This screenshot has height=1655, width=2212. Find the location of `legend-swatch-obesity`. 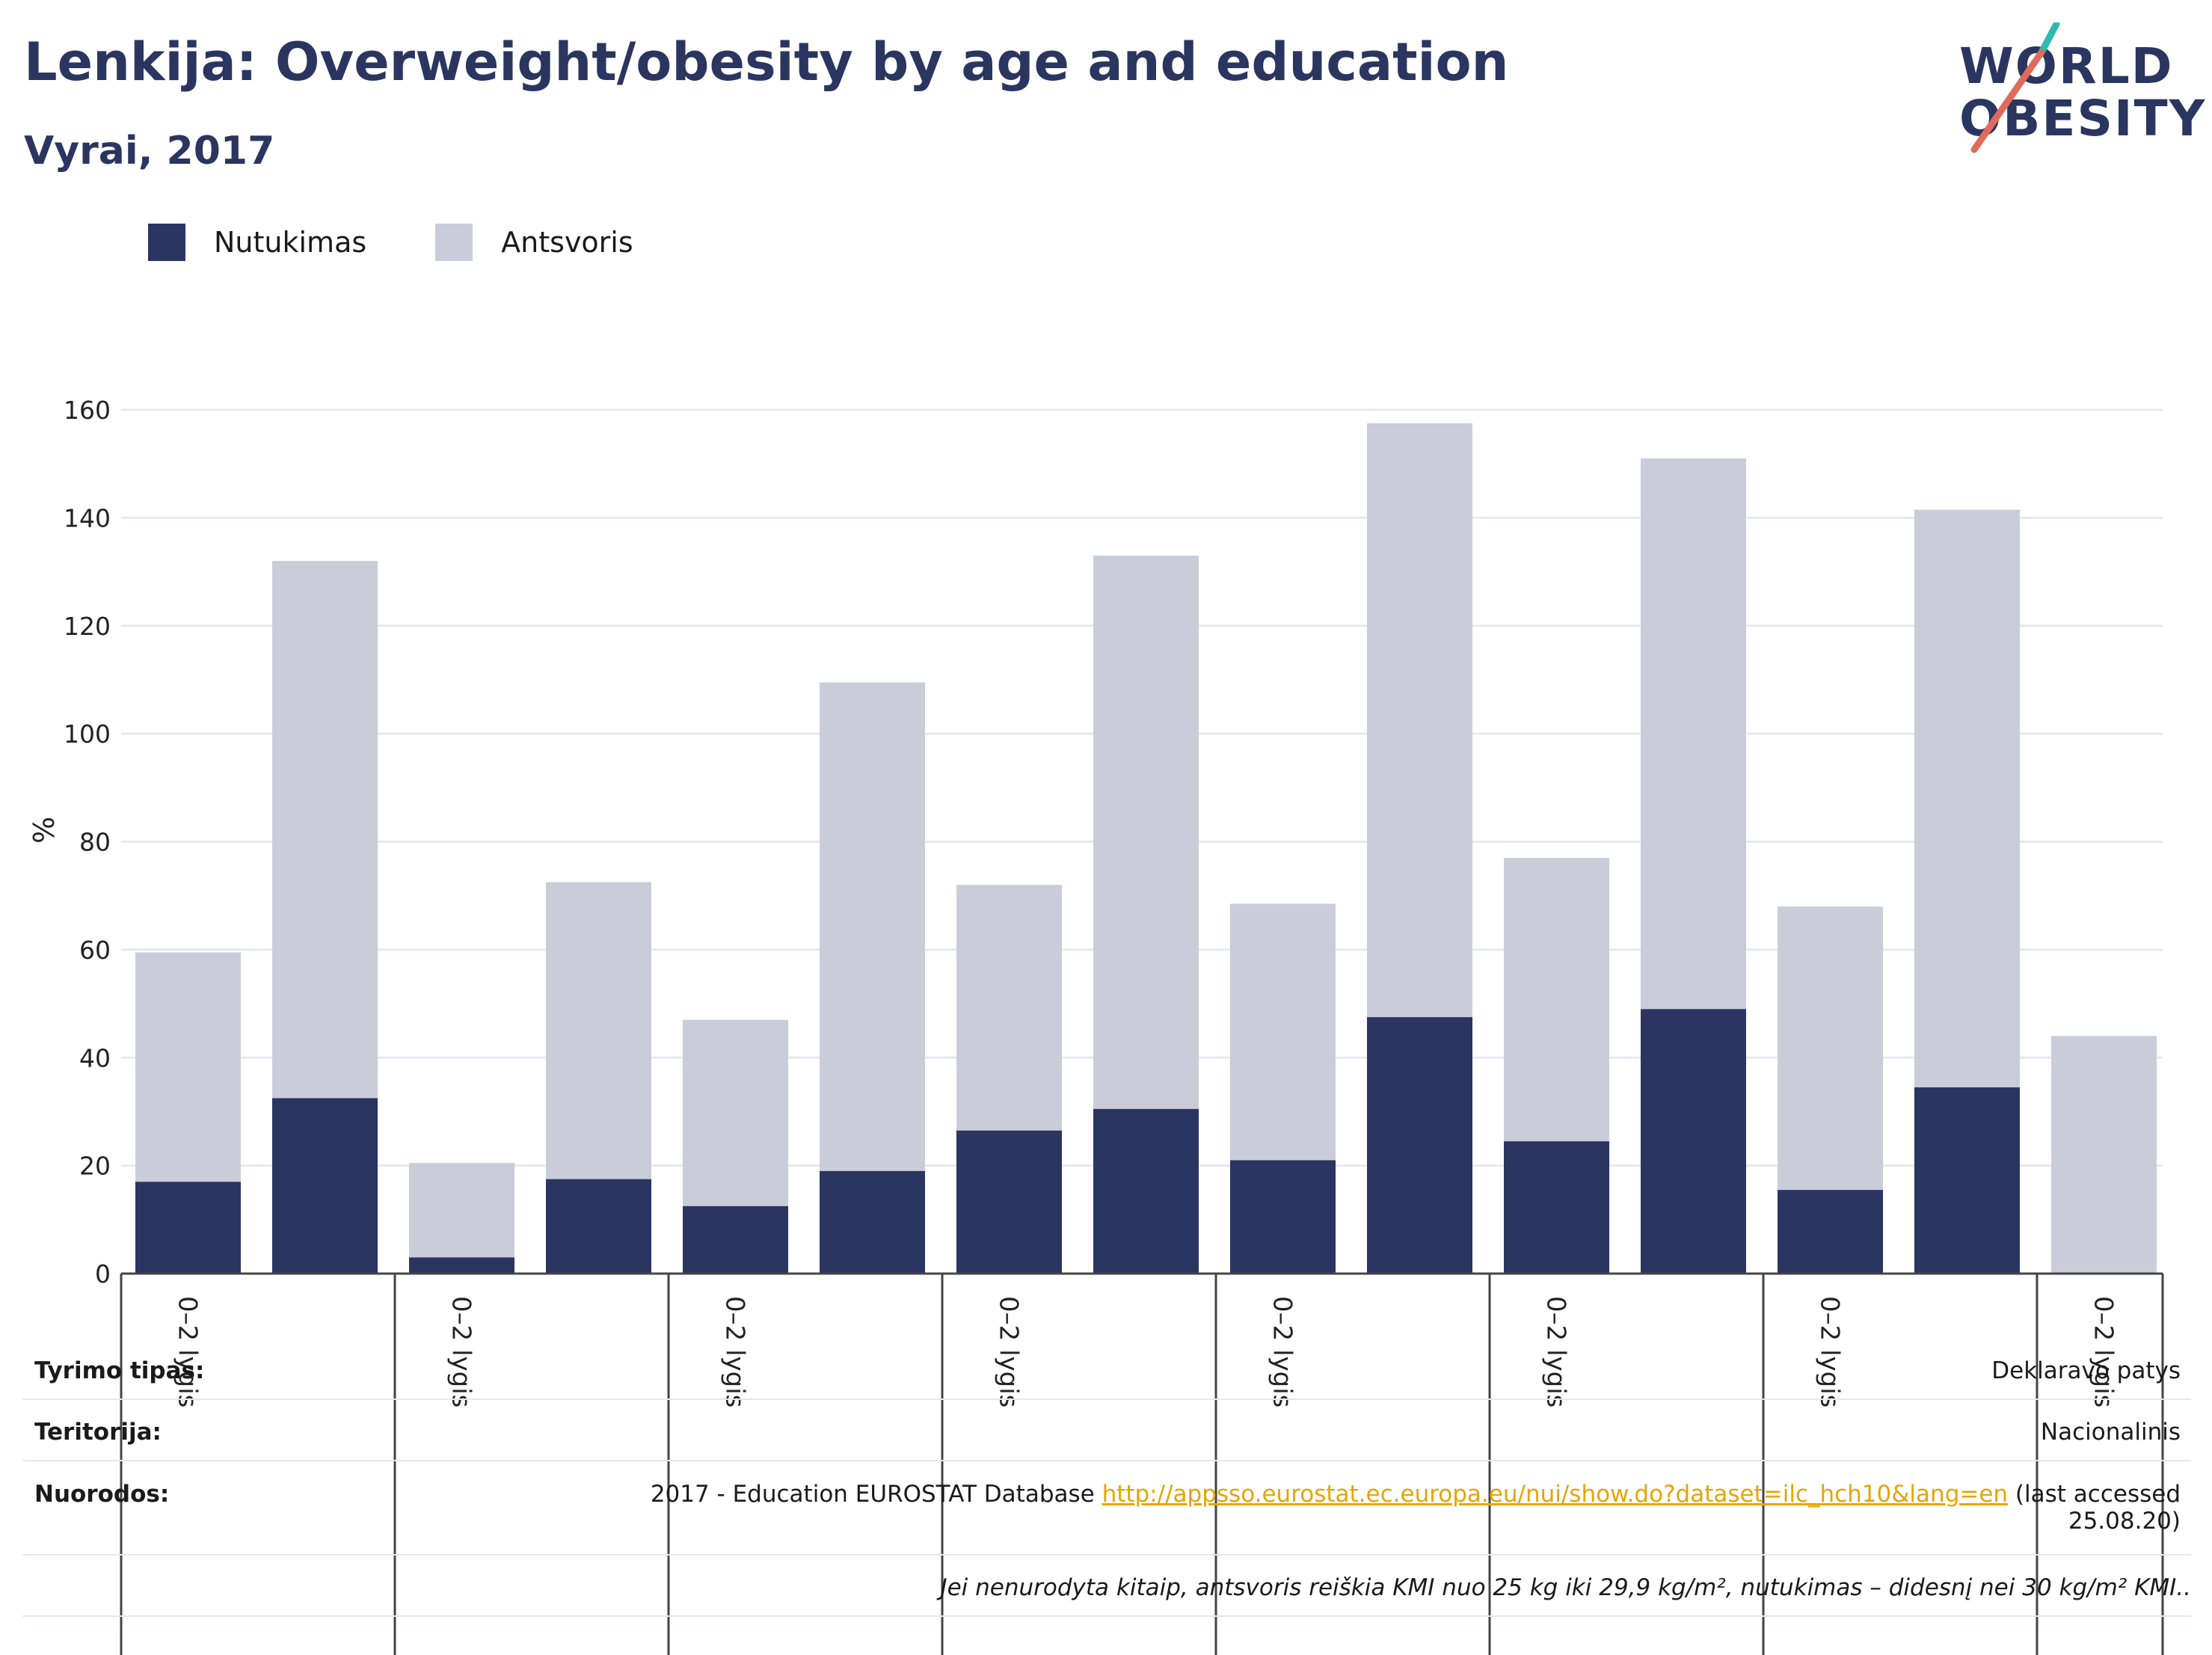

legend-swatch-obesity is located at coordinates (166, 242).